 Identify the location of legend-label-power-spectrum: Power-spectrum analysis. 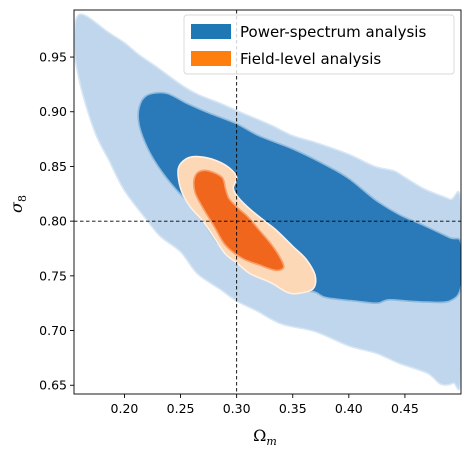
(333, 32).